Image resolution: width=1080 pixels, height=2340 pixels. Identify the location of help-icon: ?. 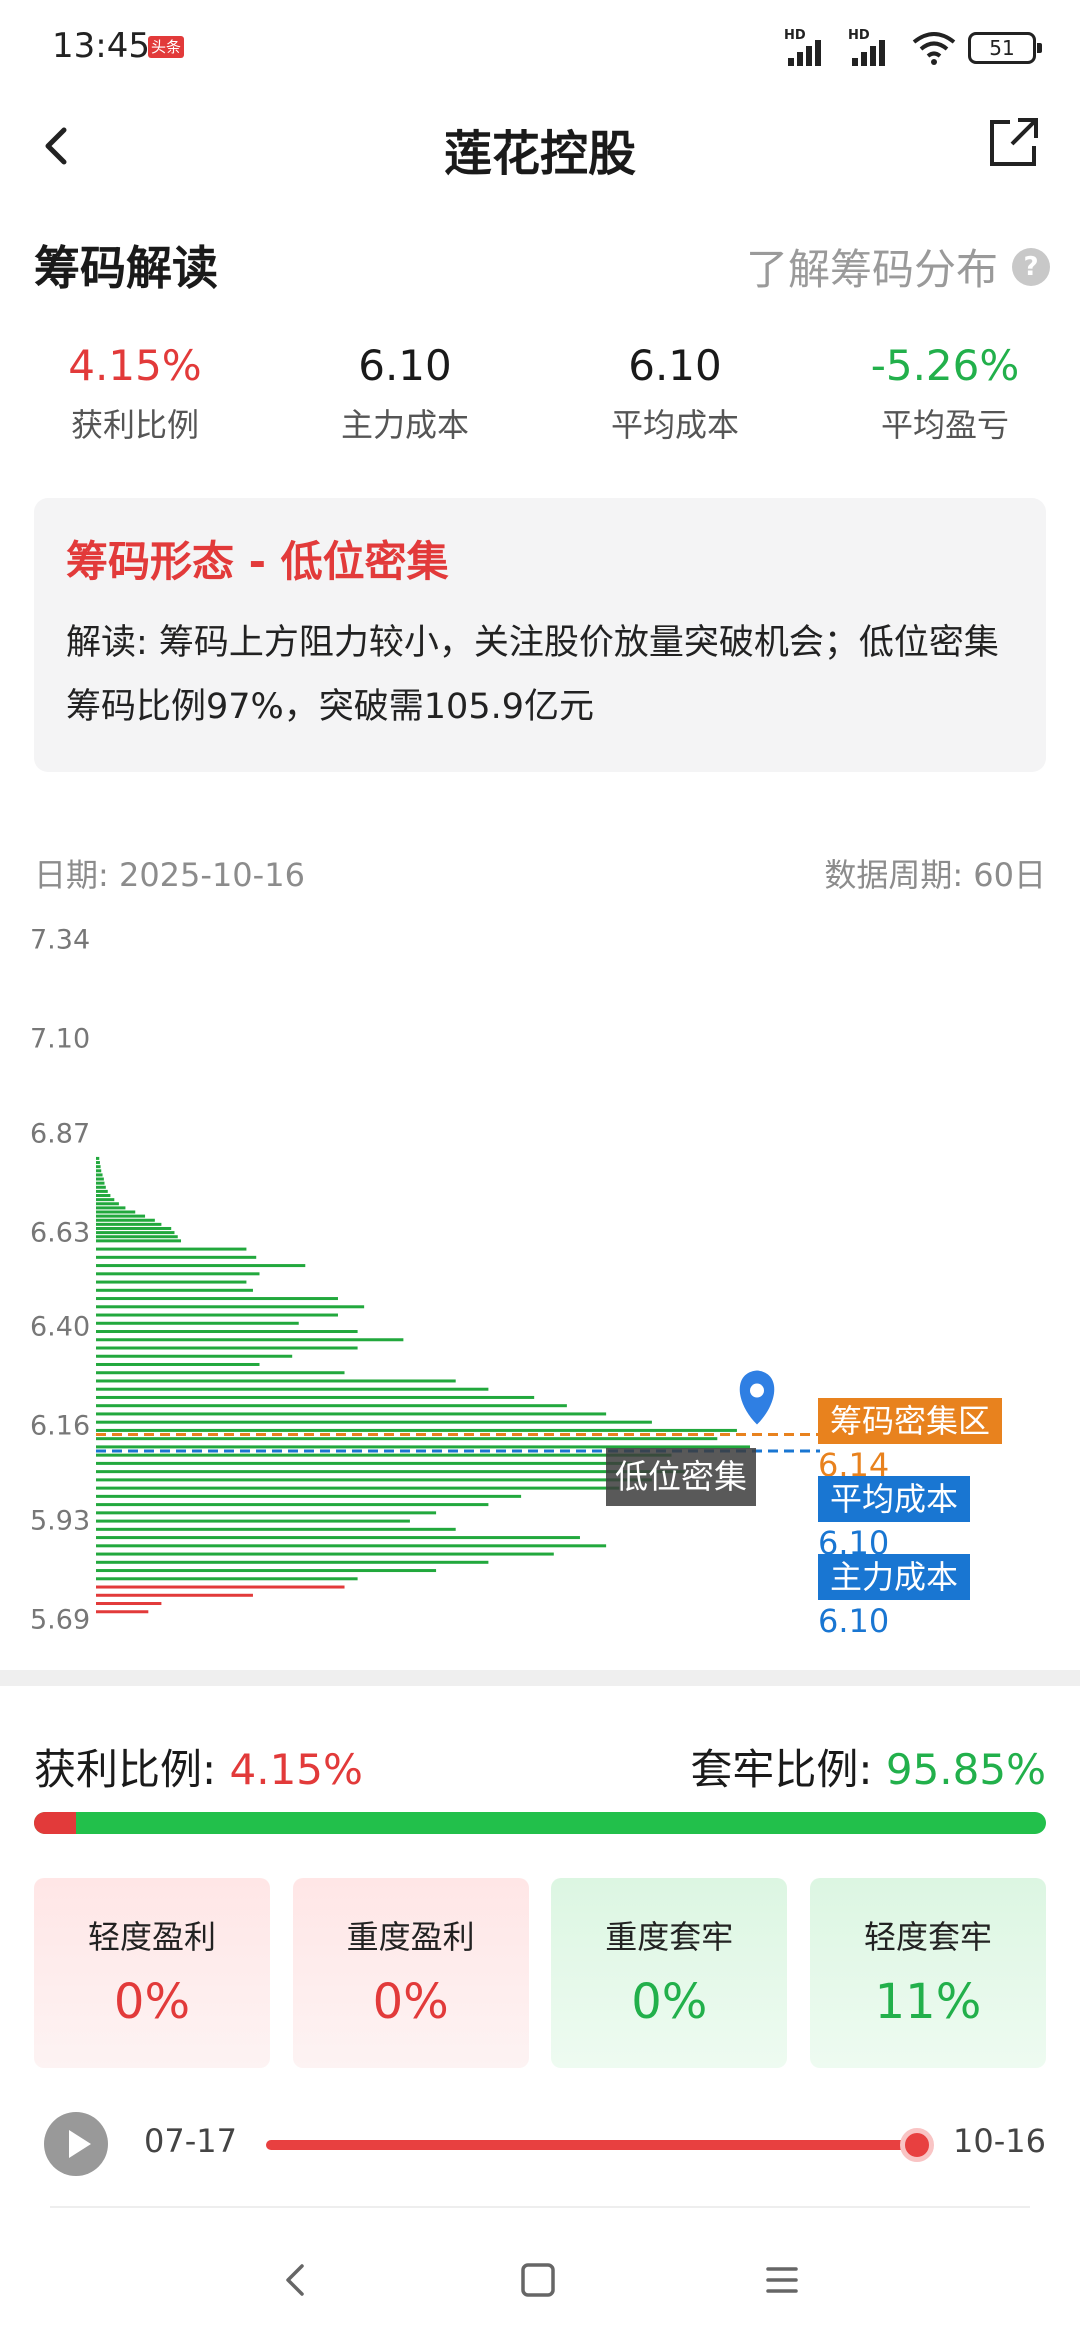
(1031, 266).